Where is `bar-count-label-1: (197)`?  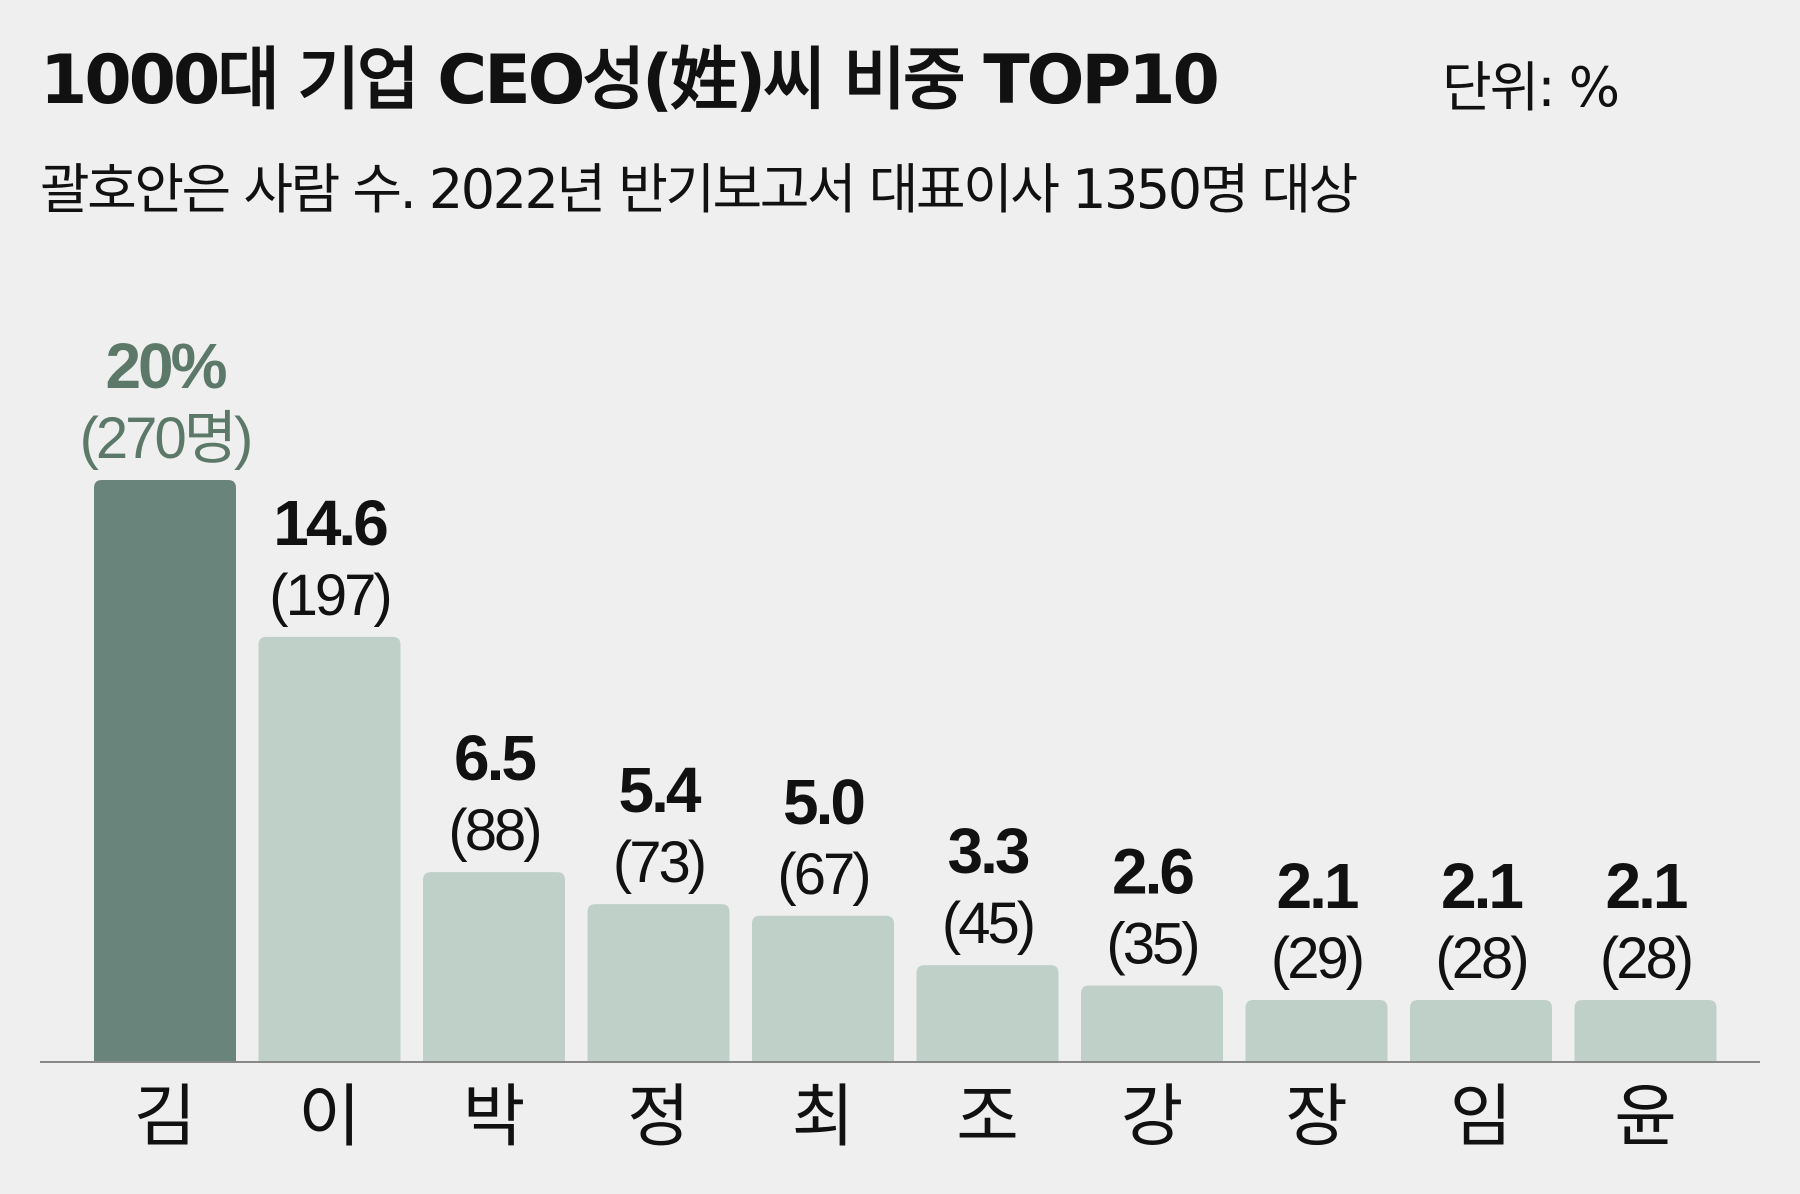 bar-count-label-1: (197) is located at coordinates (329, 595).